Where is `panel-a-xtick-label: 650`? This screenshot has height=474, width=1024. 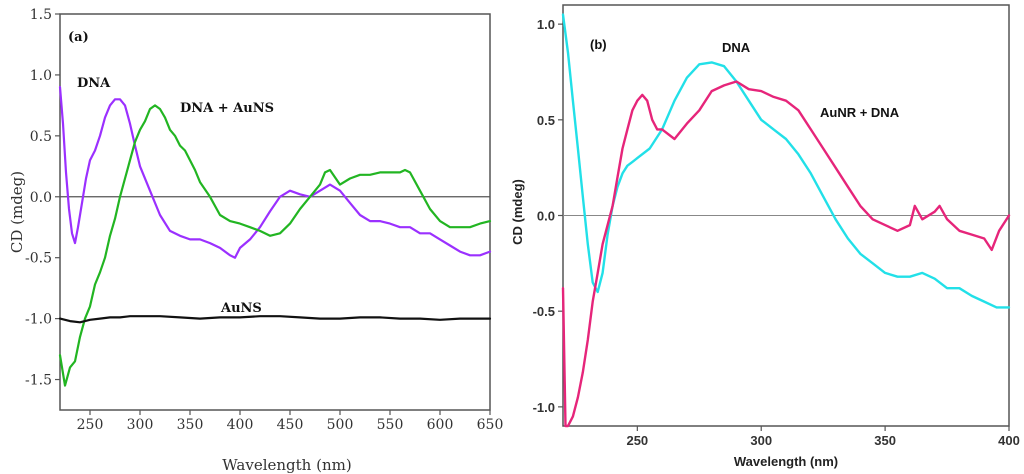 panel-a-xtick-label: 650 is located at coordinates (490, 425).